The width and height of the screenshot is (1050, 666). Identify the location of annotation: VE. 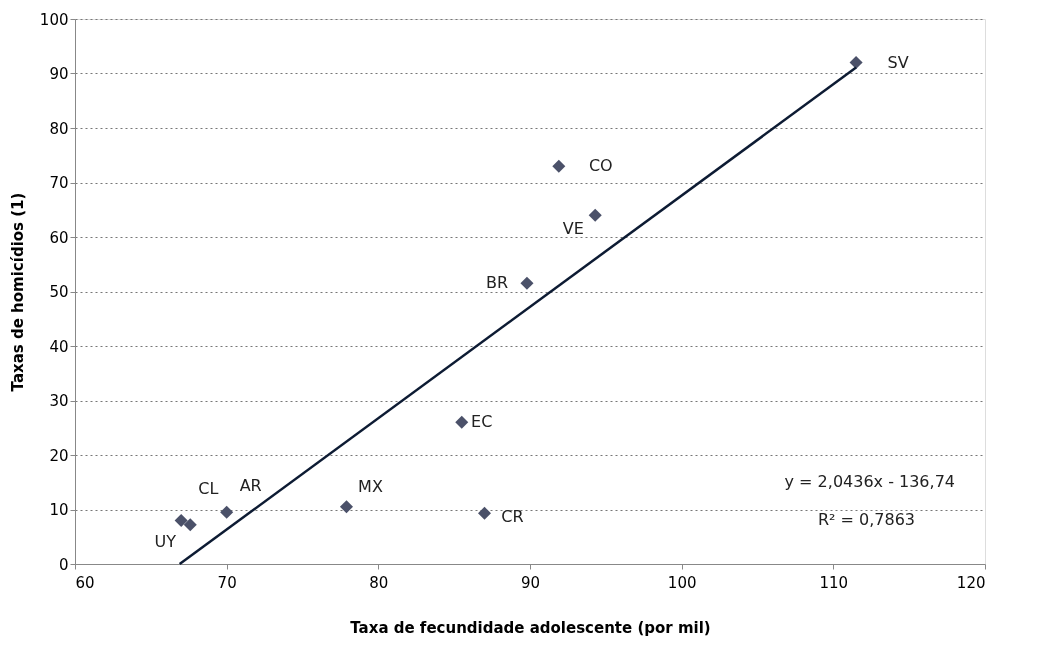
(573, 229).